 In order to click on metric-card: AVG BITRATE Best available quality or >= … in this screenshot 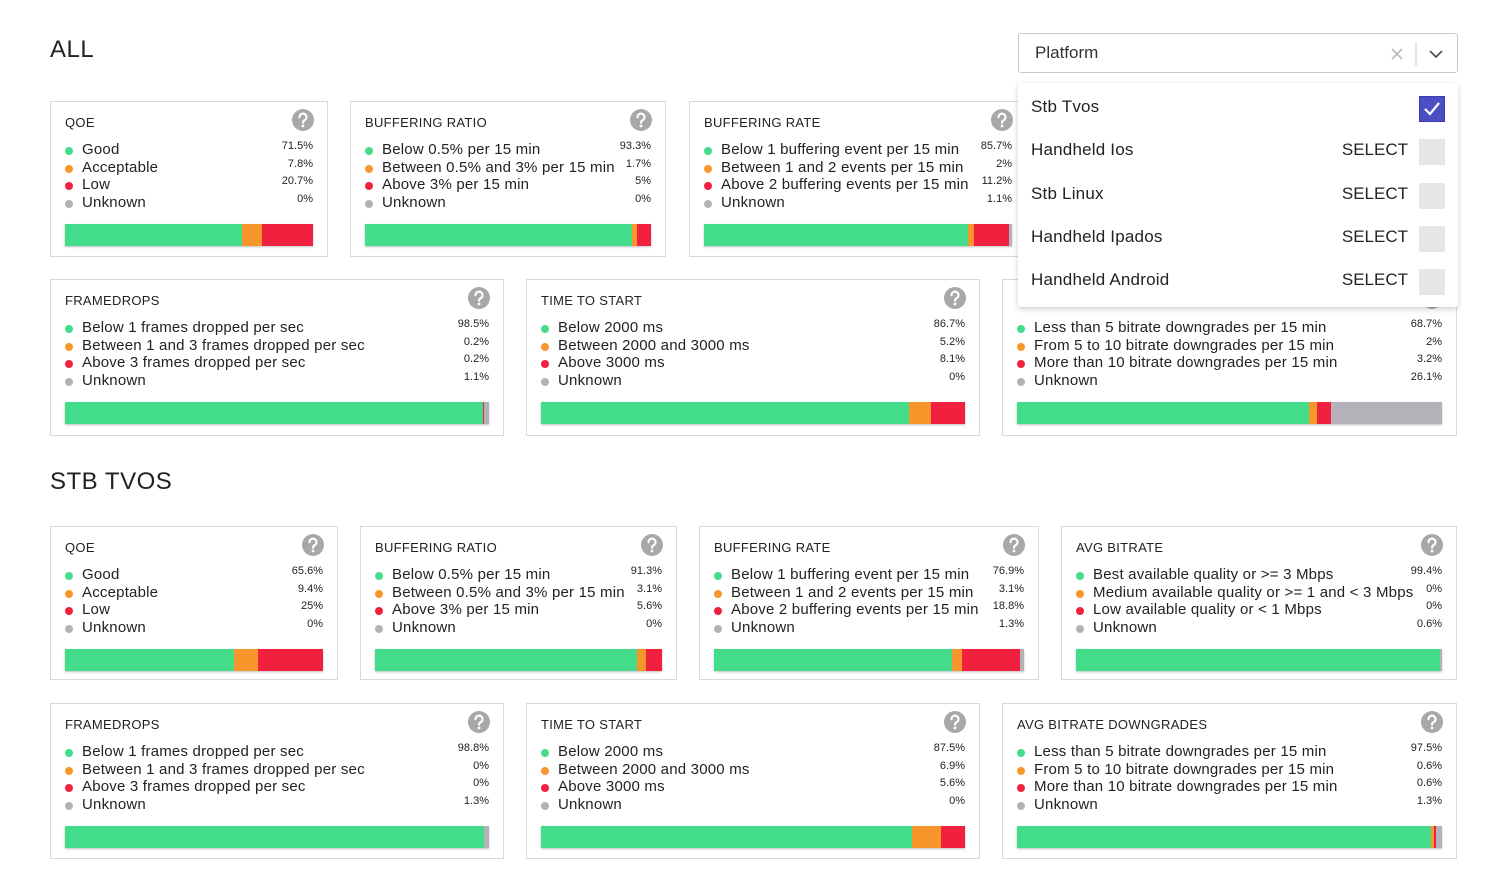, I will do `click(1259, 603)`.